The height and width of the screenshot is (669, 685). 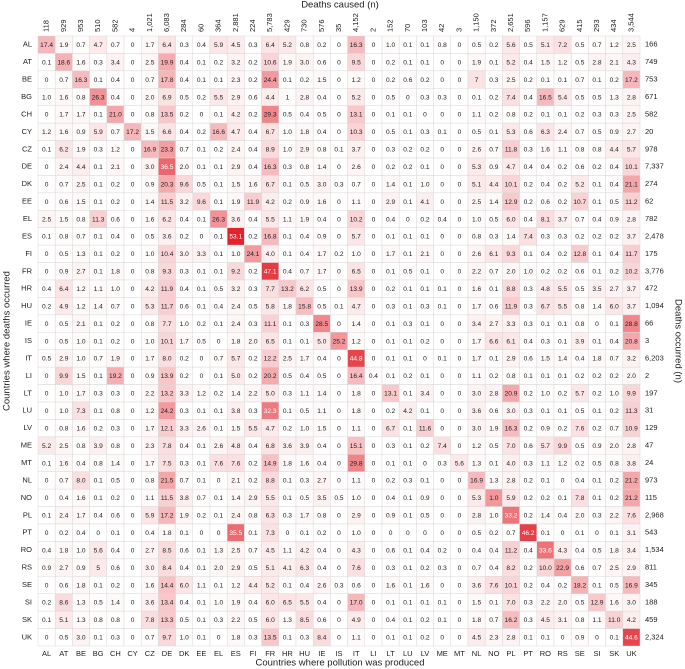 What do you see at coordinates (184, 184) in the screenshot?
I see `cell-label: 9.6` at bounding box center [184, 184].